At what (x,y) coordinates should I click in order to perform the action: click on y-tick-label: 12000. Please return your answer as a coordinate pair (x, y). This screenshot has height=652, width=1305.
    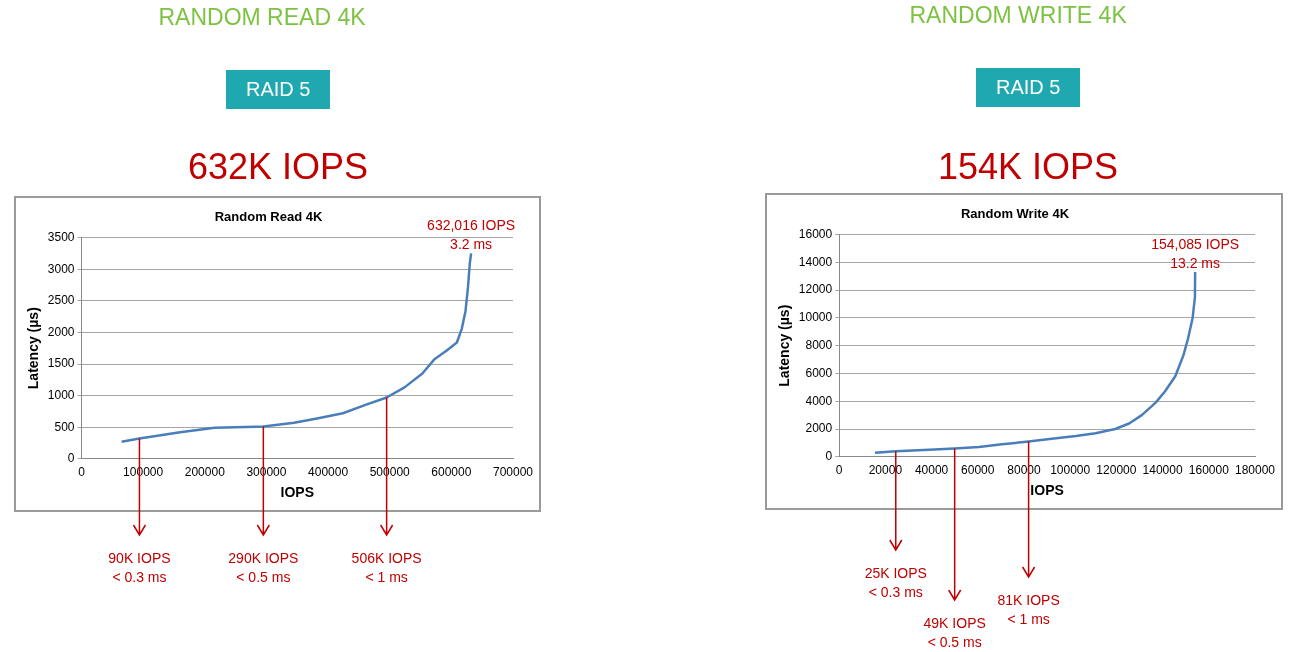
    Looking at the image, I should click on (815, 289).